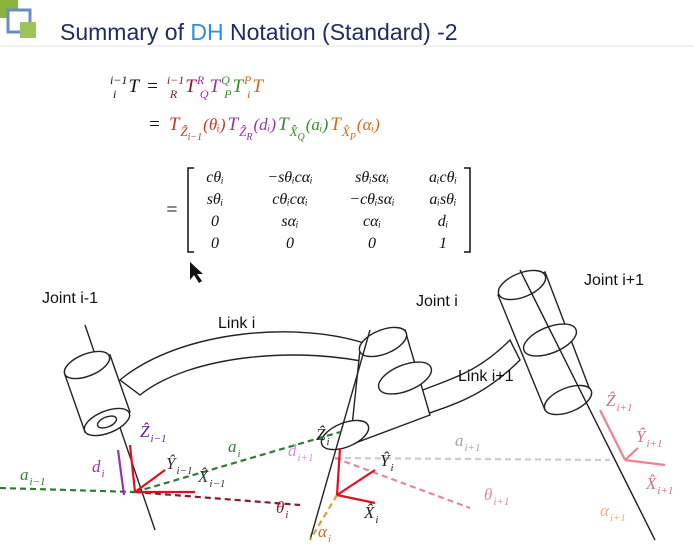 This screenshot has width=694, height=555. I want to click on title-part: DH, so click(206, 32).